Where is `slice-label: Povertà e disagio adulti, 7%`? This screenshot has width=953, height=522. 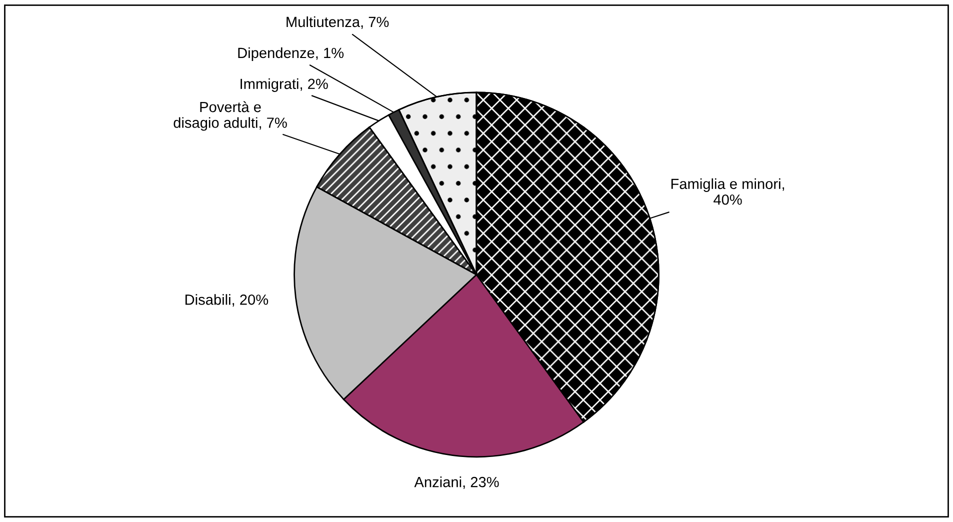 slice-label: Povertà e disagio adulti, 7% is located at coordinates (230, 116).